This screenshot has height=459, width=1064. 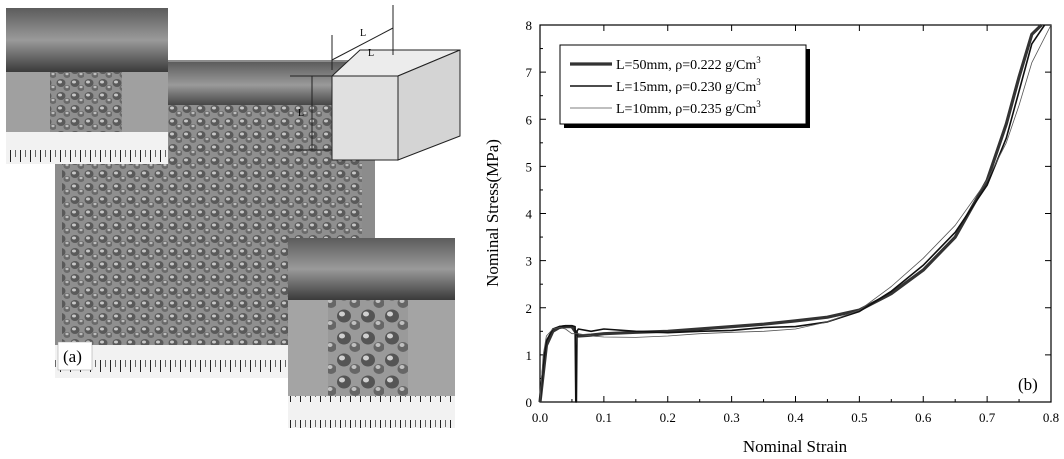 I want to click on y-tick-label: 5, so click(x=529, y=166).